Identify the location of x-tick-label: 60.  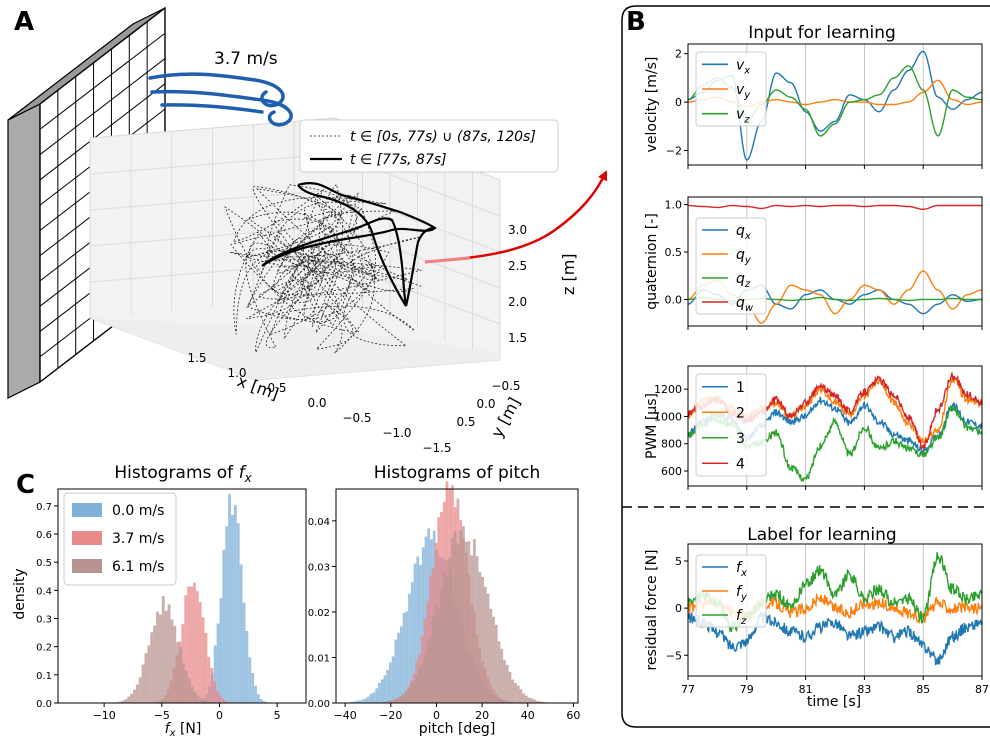
(573, 715).